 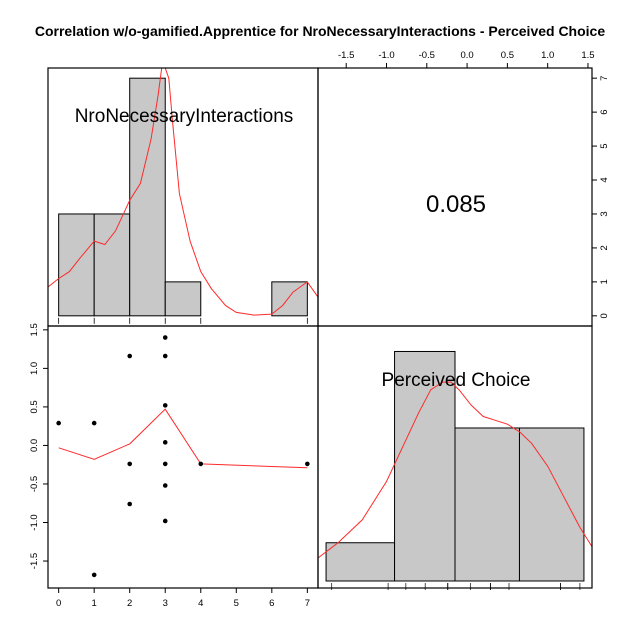 What do you see at coordinates (507, 55) in the screenshot?
I see `top-axis-tick-label: 0.5` at bounding box center [507, 55].